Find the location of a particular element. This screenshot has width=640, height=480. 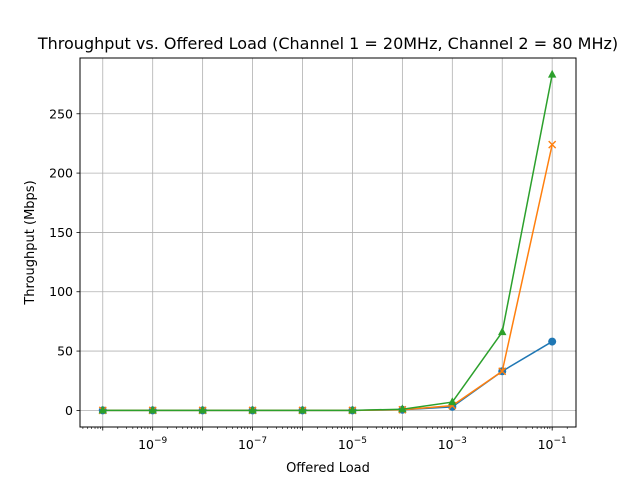

y-tick-label: 250 is located at coordinates (61, 113).